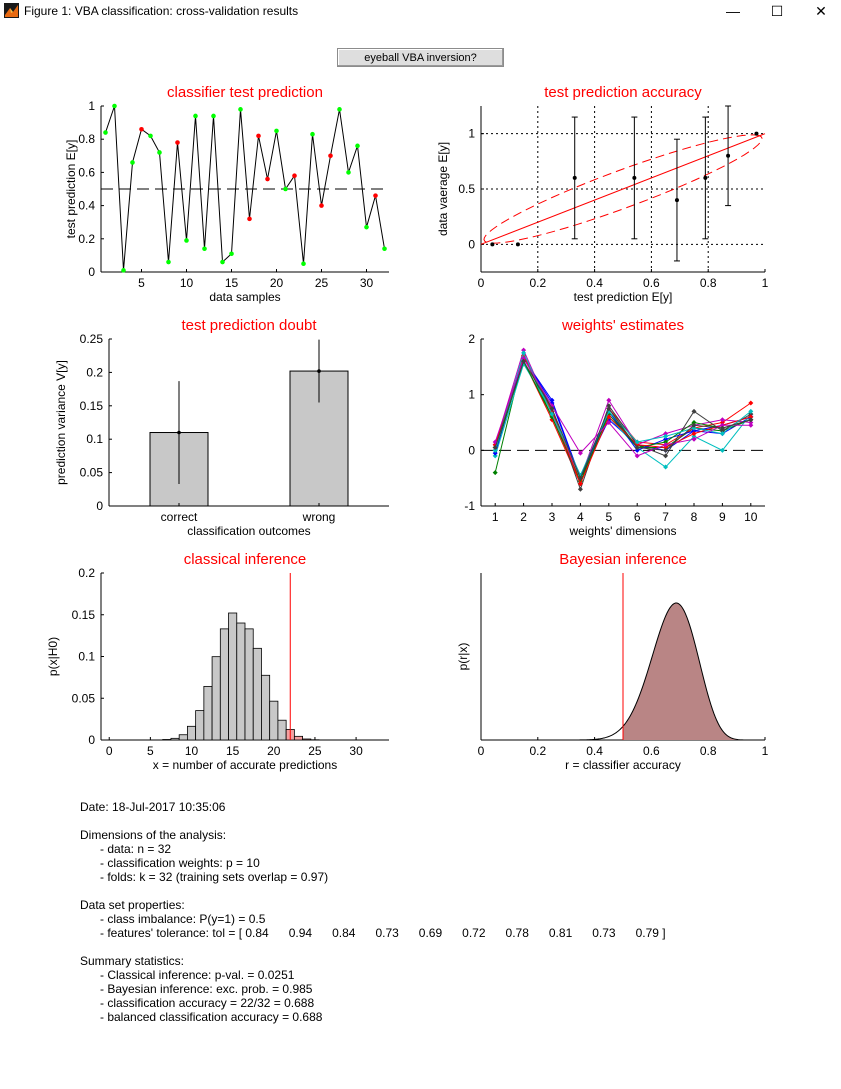  I want to click on doubt-y-tick-label: 0.25, so click(92, 339).